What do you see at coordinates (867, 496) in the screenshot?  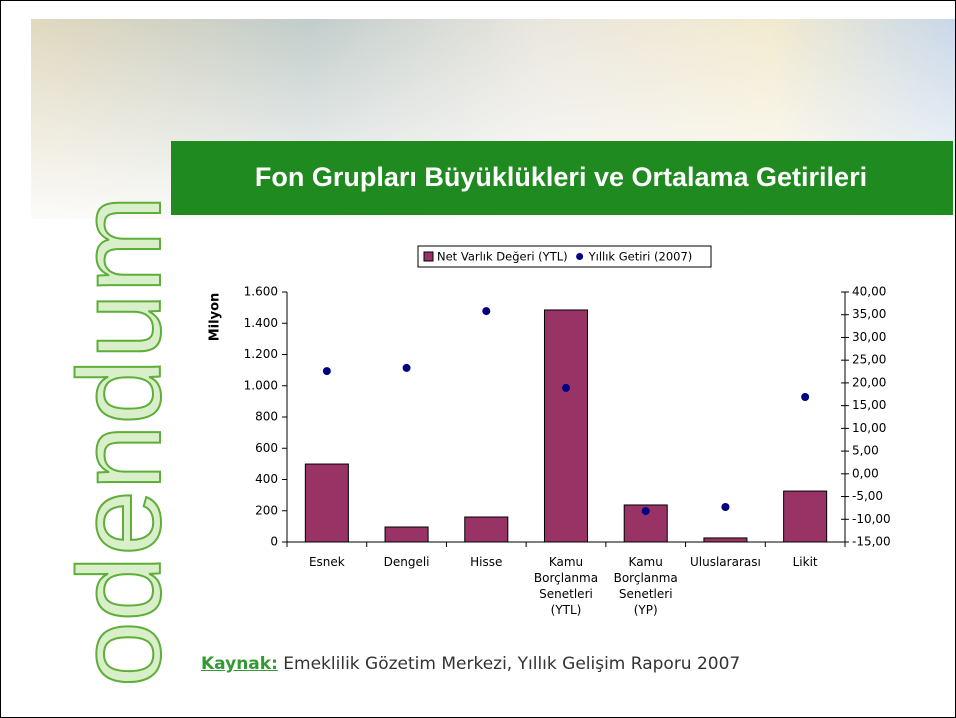 I see `y2-tick-label: -5,00` at bounding box center [867, 496].